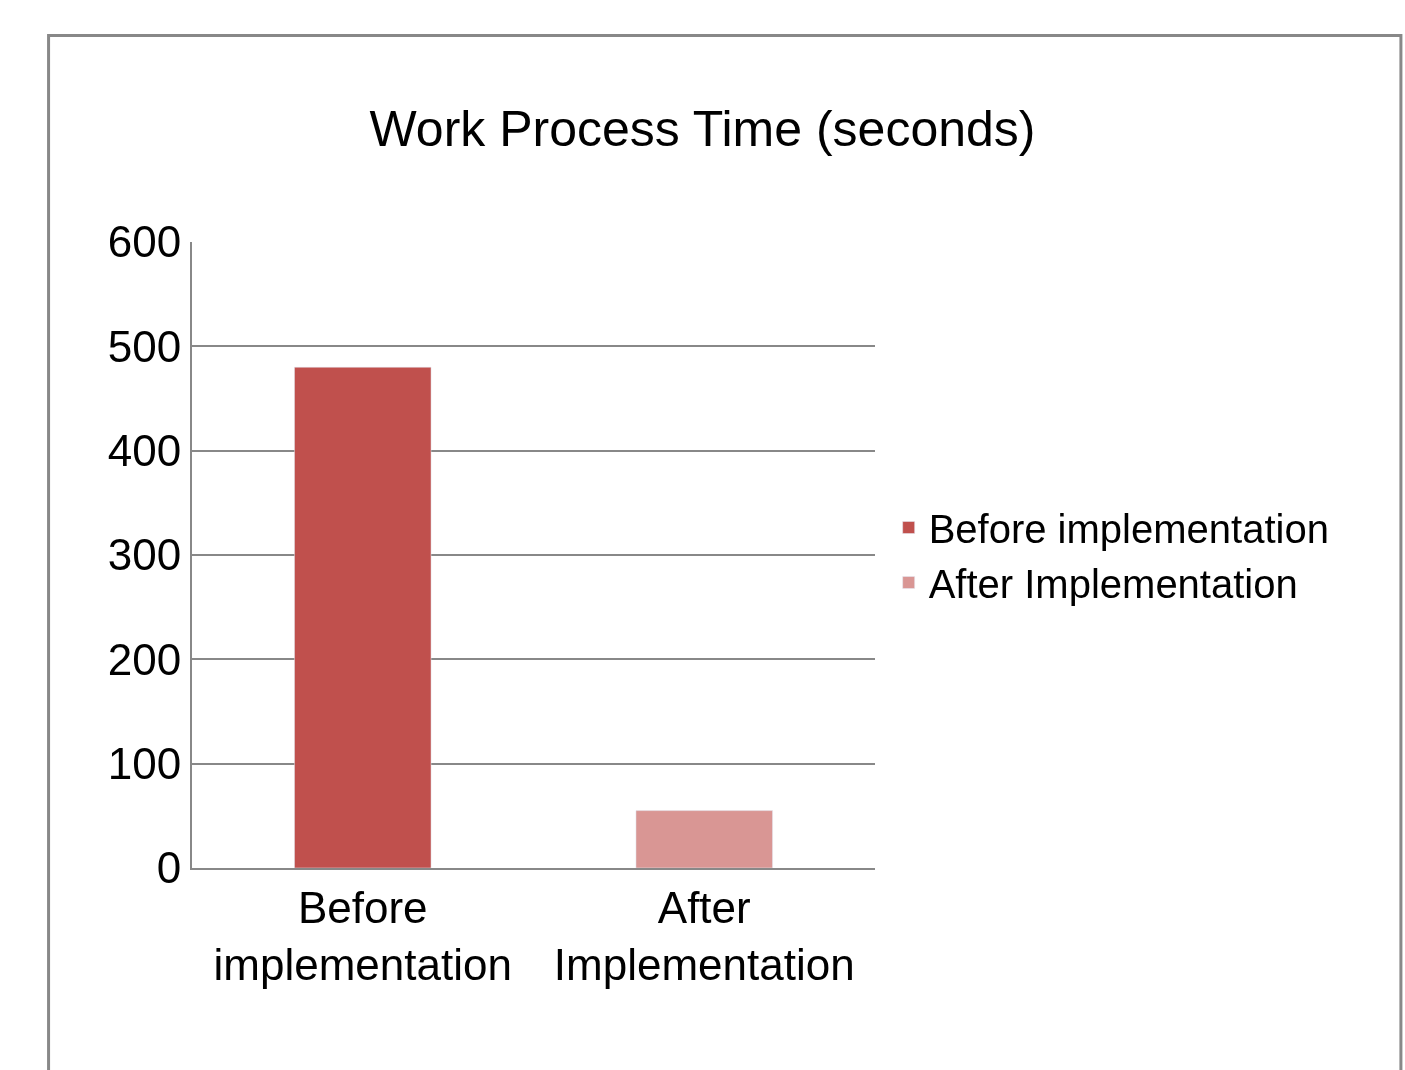 The height and width of the screenshot is (1070, 1405). What do you see at coordinates (169, 868) in the screenshot?
I see `y-tick-label: 0` at bounding box center [169, 868].